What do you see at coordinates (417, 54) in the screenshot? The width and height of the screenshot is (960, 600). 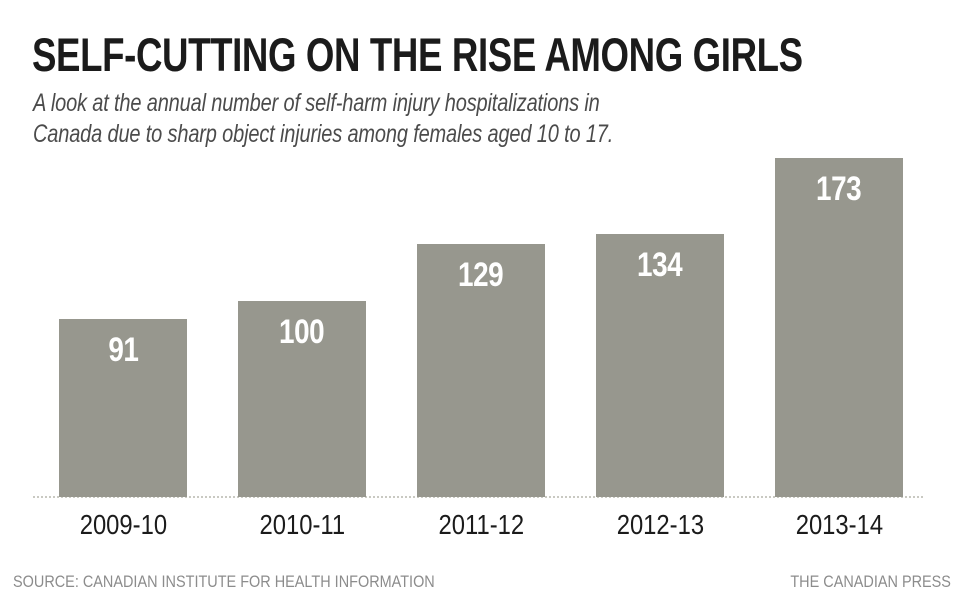 I see `chart-title: SELF-CUTTING ON THE RISE AMONG GIRLS` at bounding box center [417, 54].